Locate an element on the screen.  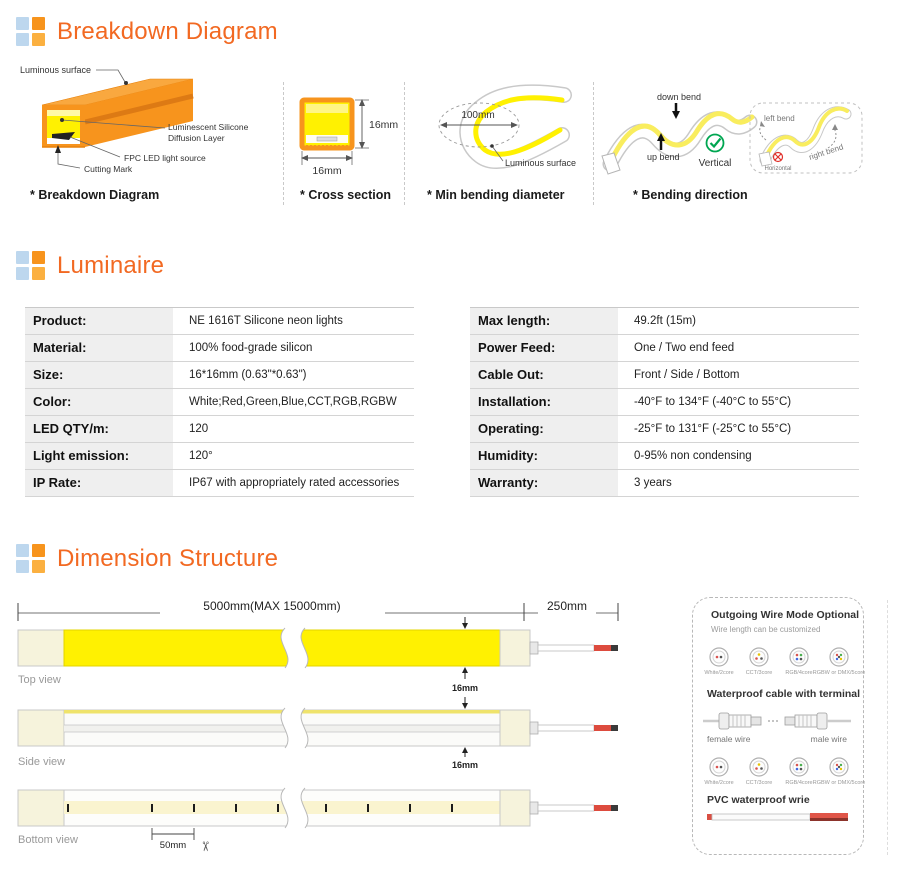
spec-label: Product: is located at coordinates (99, 321).